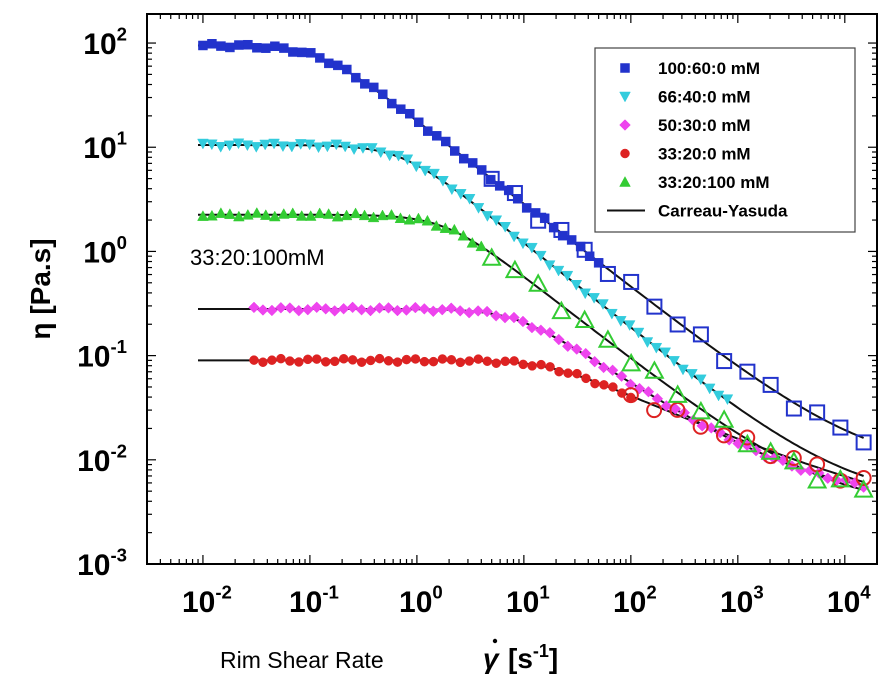 Image resolution: width=879 pixels, height=677 pixels. What do you see at coordinates (389, 656) in the screenshot?
I see `x-axis-label: Rim Shear Rate γ [s-1]` at bounding box center [389, 656].